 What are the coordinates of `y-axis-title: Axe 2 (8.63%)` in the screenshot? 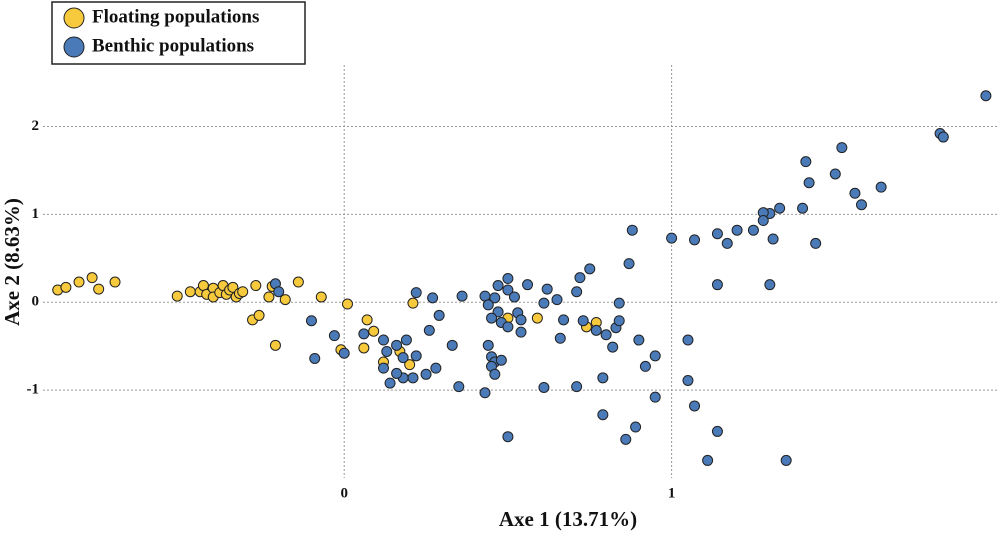 It's located at (12, 262).